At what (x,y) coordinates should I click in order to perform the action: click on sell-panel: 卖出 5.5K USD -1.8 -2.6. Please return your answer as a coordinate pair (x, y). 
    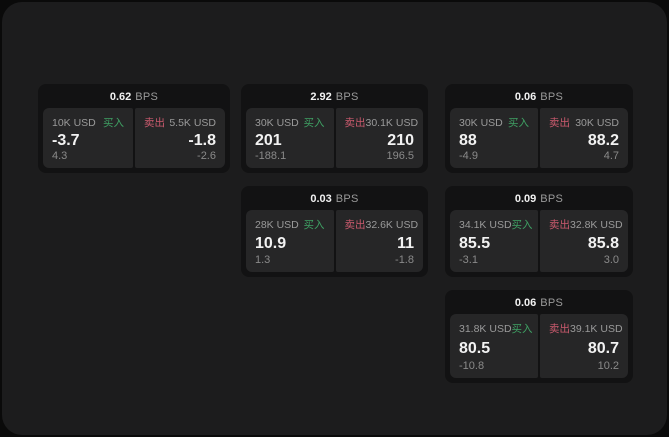
    Looking at the image, I should click on (180, 138).